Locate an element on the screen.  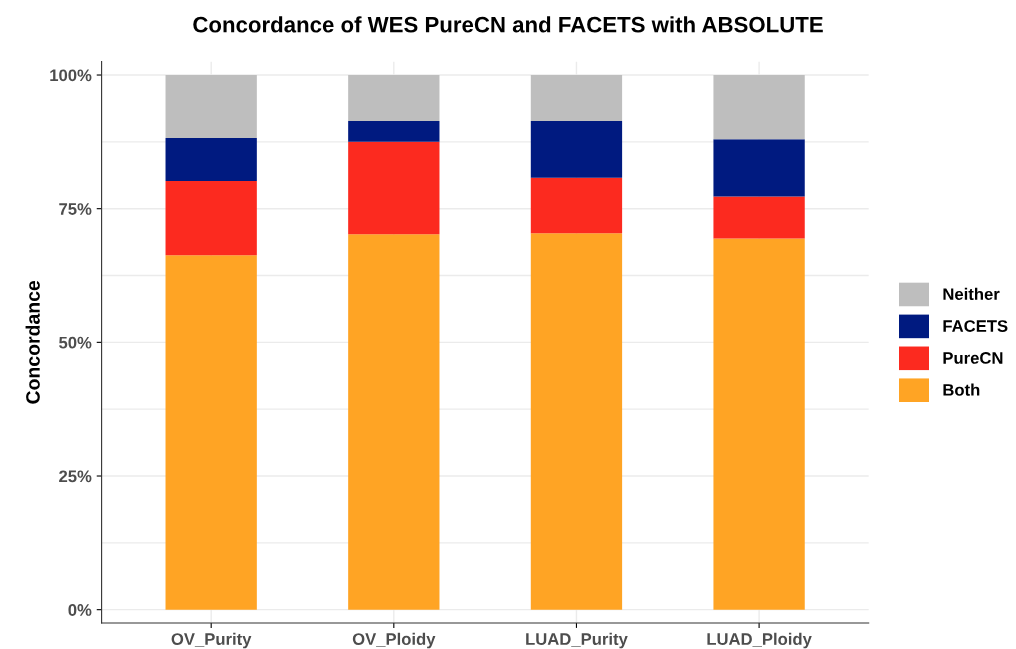
y-tick-label: 25% is located at coordinates (75, 476).